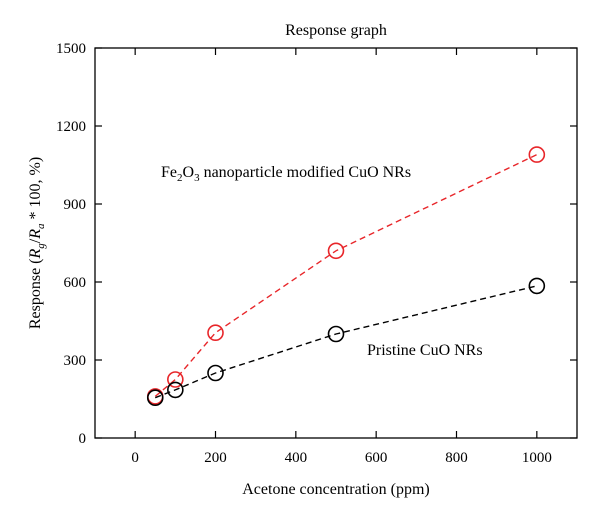 The image size is (600, 519). Describe the element at coordinates (75, 361) in the screenshot. I see `y-tick-label: 300` at that location.